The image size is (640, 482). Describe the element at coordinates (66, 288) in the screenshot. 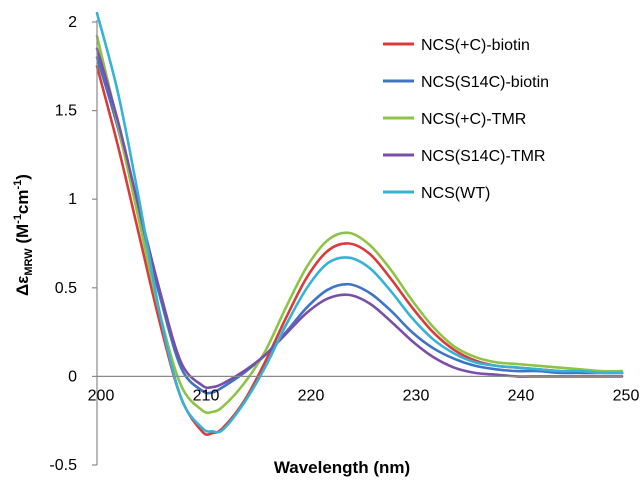

I see `y-tick-label: 0.5` at that location.